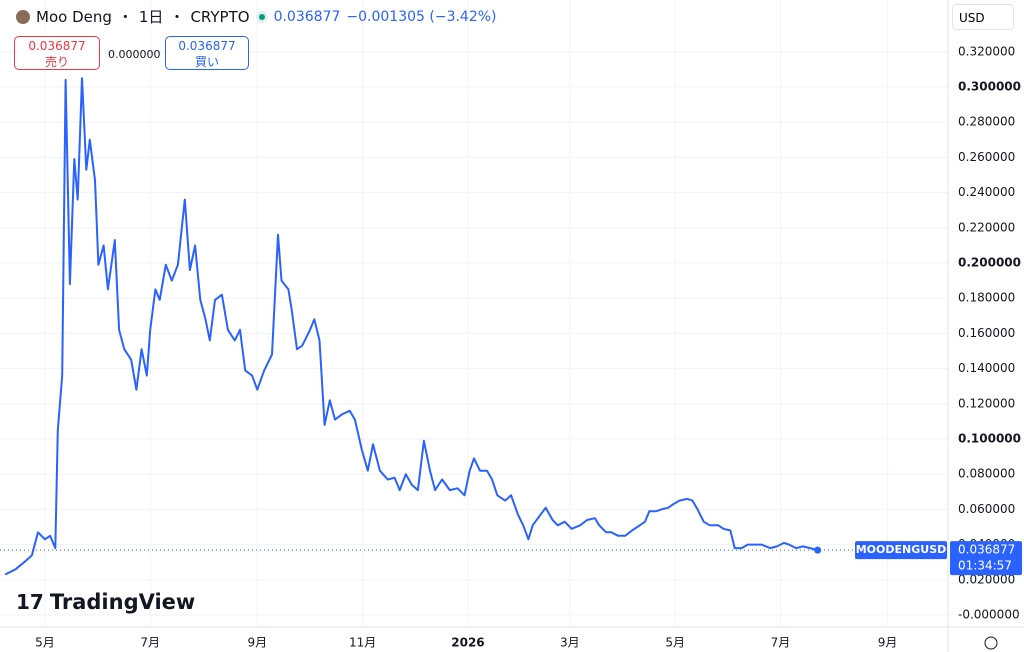  What do you see at coordinates (989, 615) in the screenshot?
I see `y-tick-label: -0.000000` at bounding box center [989, 615].